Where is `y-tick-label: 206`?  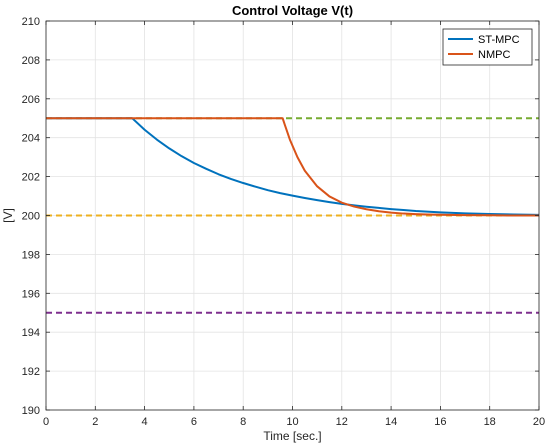
y-tick-label: 206 is located at coordinates (31, 100).